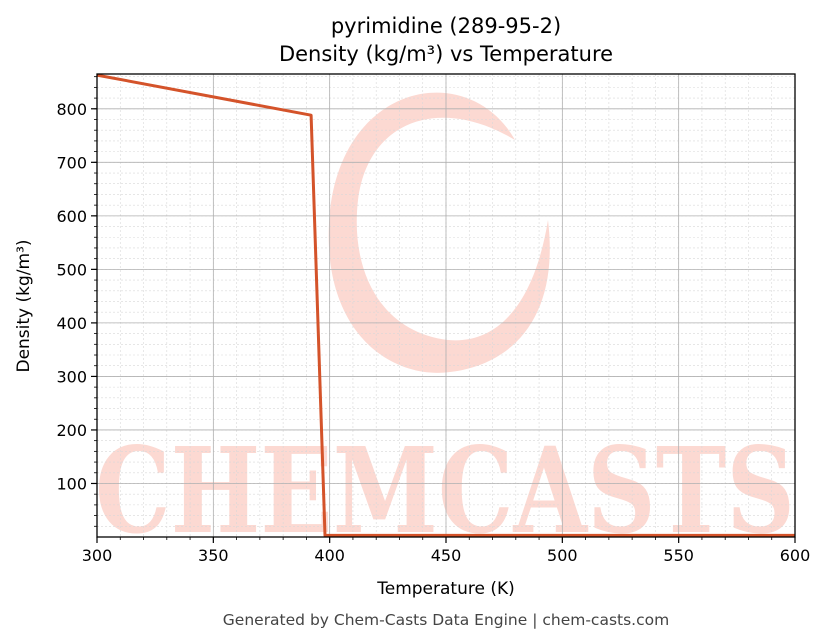 Image resolution: width=830 pixels, height=644 pixels. I want to click on y-tick-label: 800, so click(71, 109).